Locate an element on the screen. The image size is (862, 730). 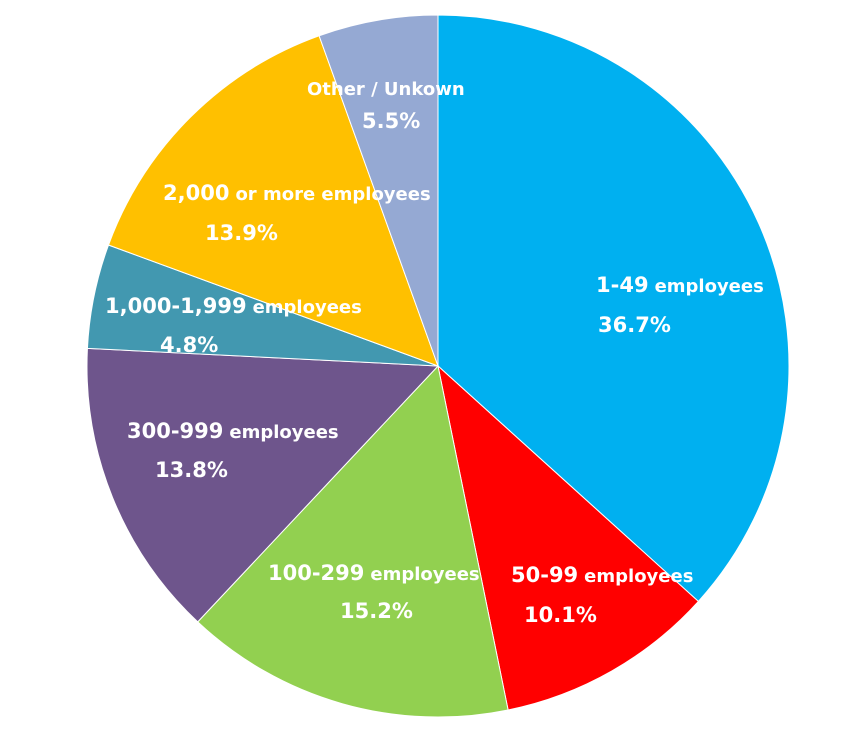
slice-category-label: 300-999 employees is located at coordinates (233, 431).